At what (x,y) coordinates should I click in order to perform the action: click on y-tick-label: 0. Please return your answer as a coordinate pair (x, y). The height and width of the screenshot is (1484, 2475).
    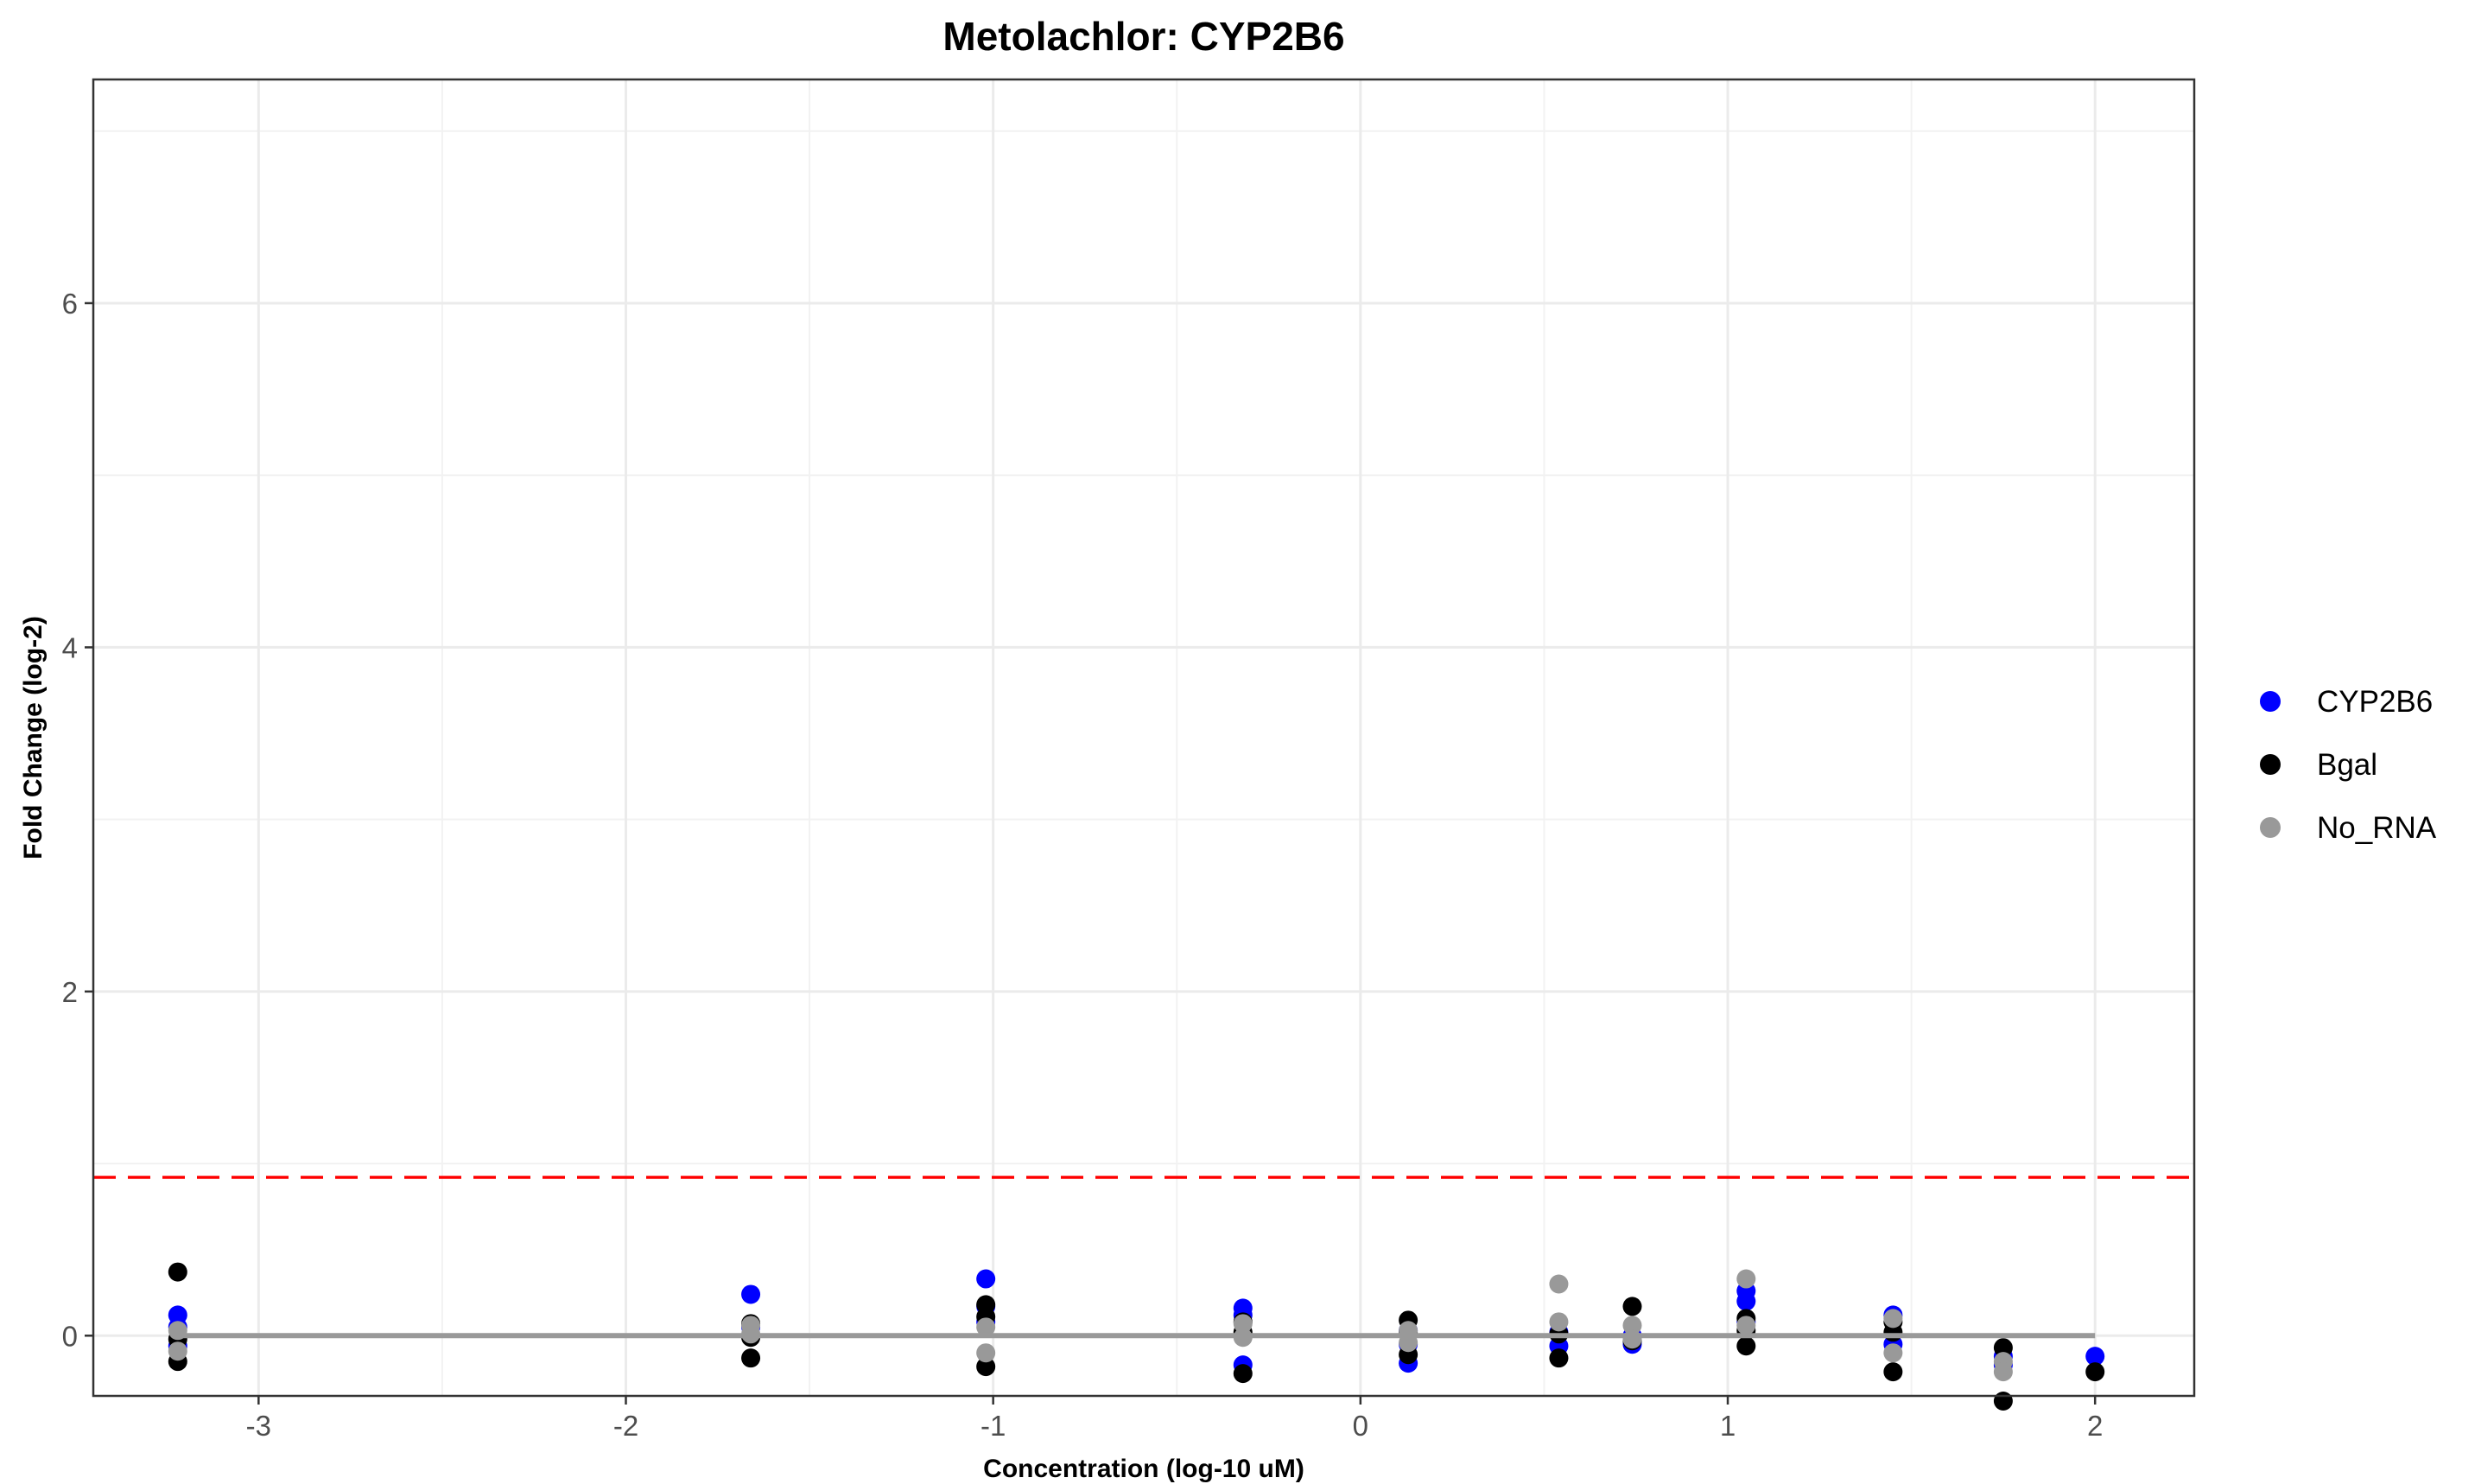
    Looking at the image, I should click on (70, 1336).